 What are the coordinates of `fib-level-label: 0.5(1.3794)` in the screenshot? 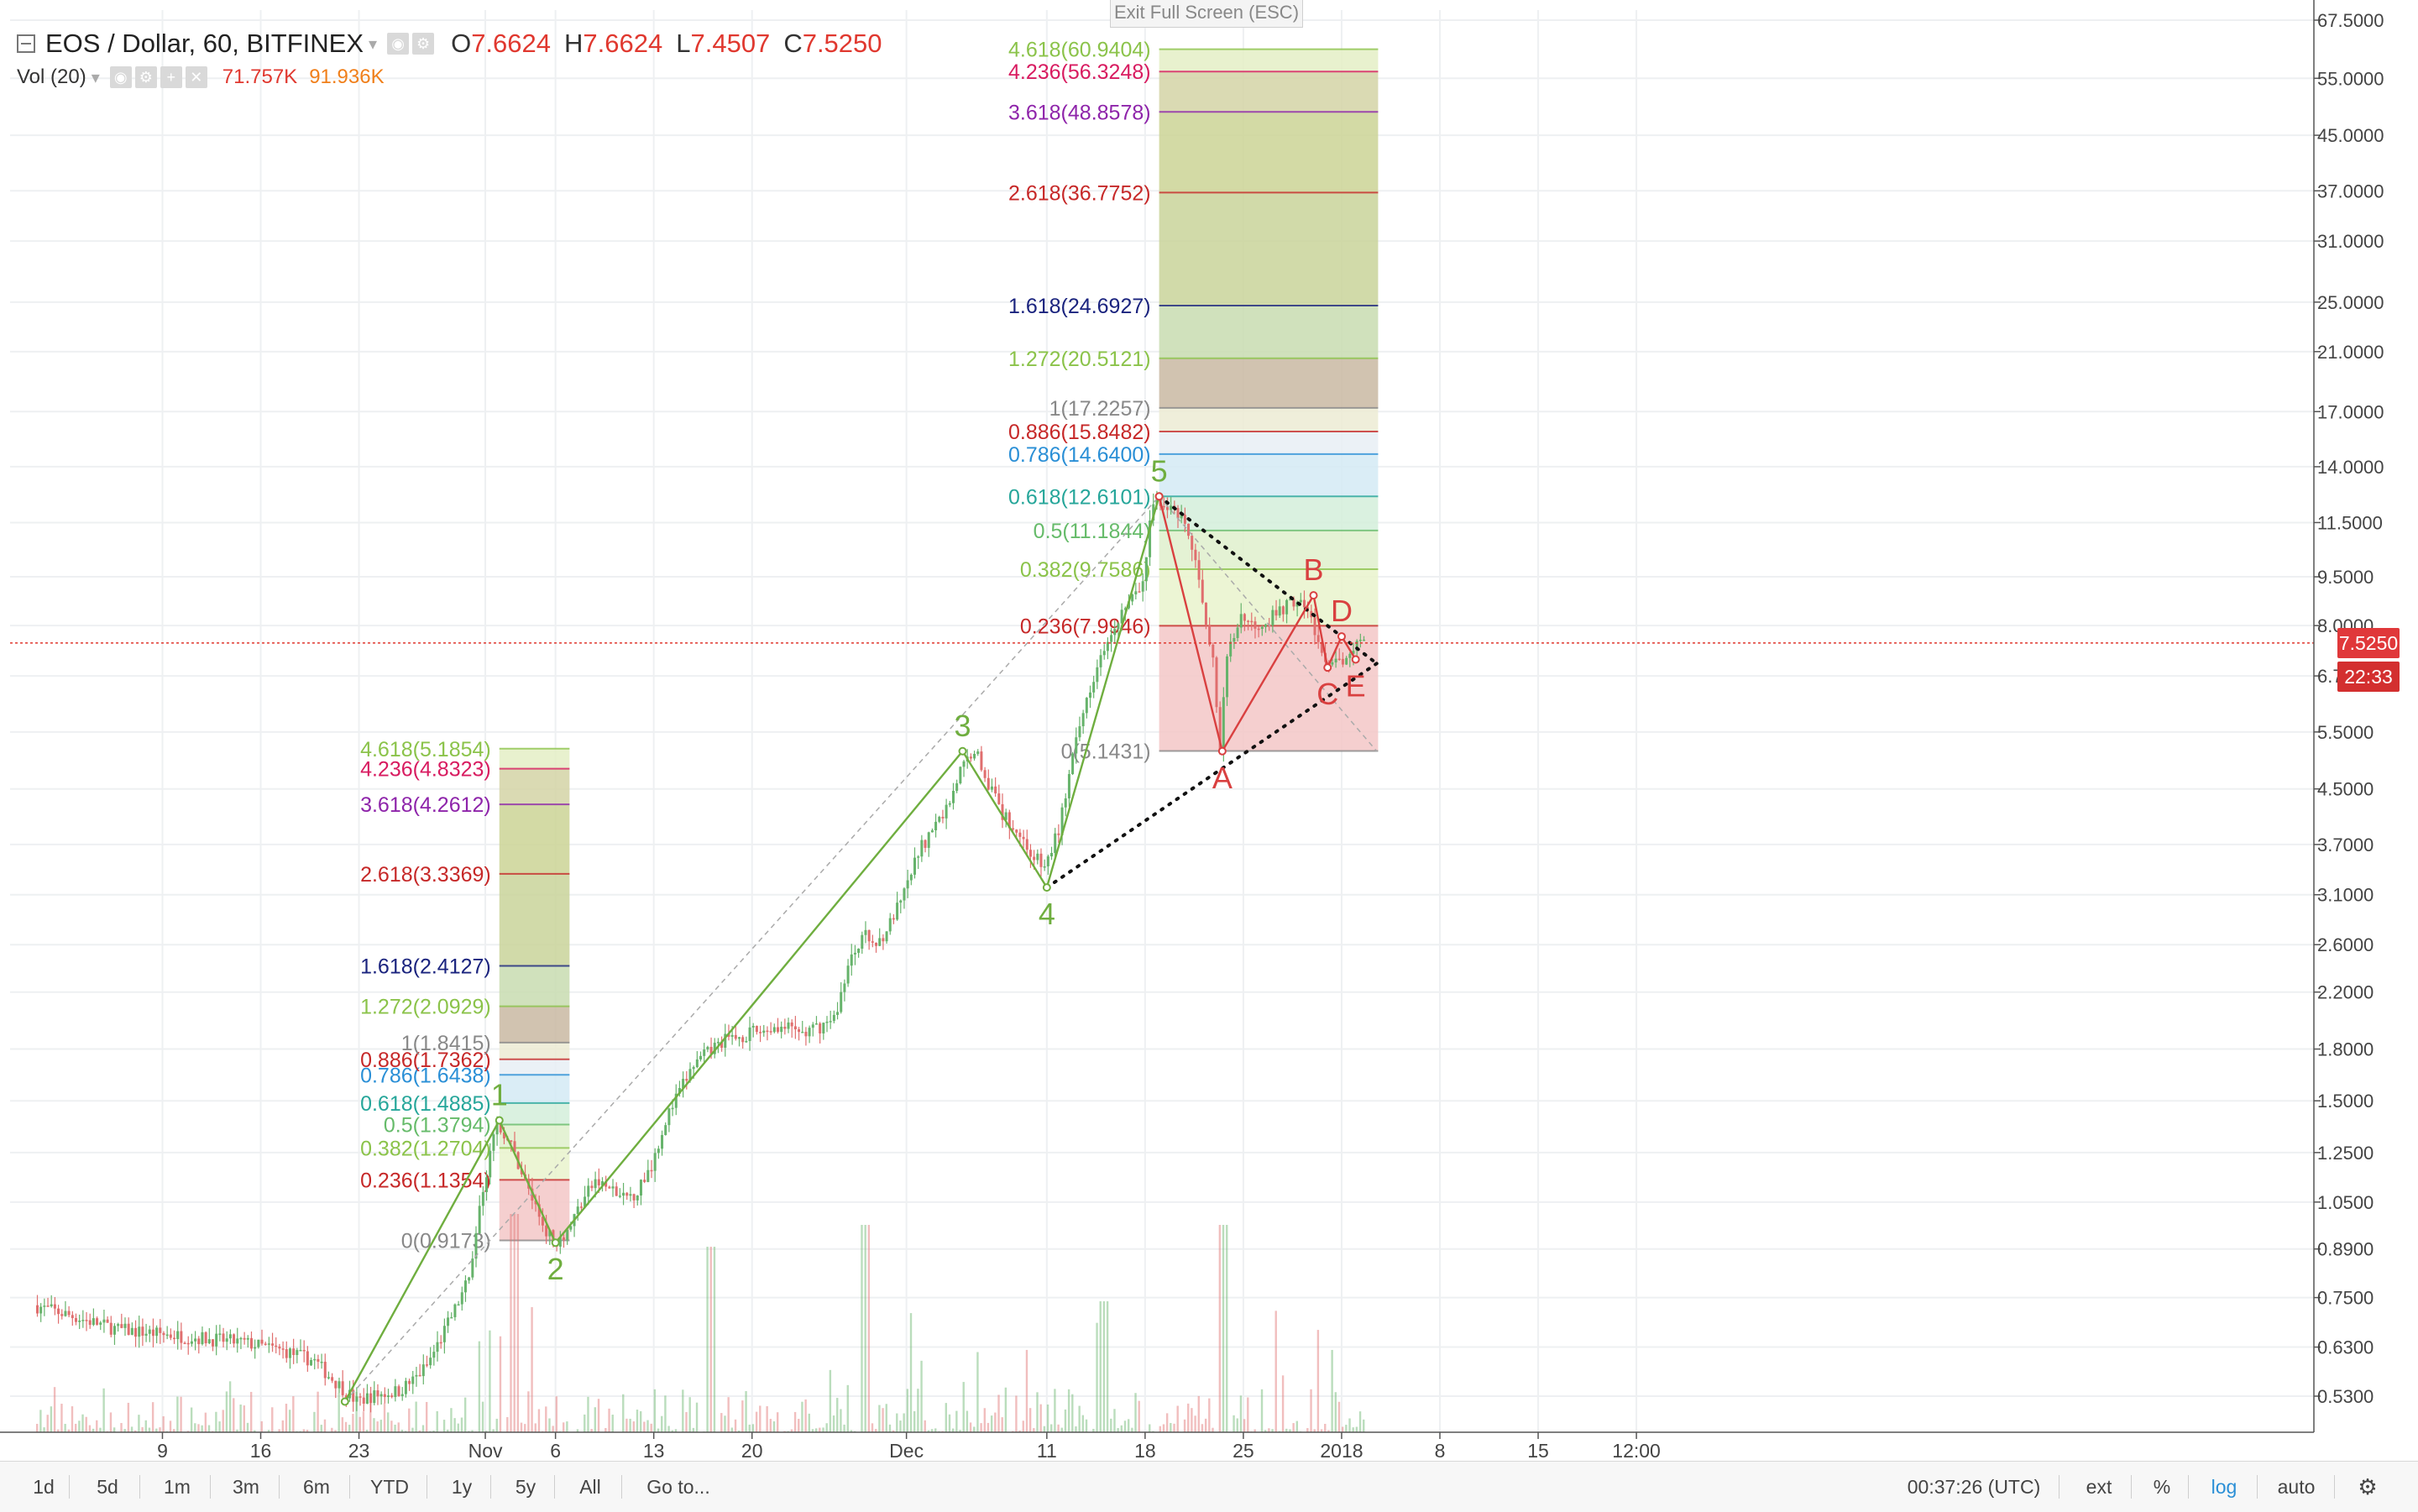 It's located at (437, 1126).